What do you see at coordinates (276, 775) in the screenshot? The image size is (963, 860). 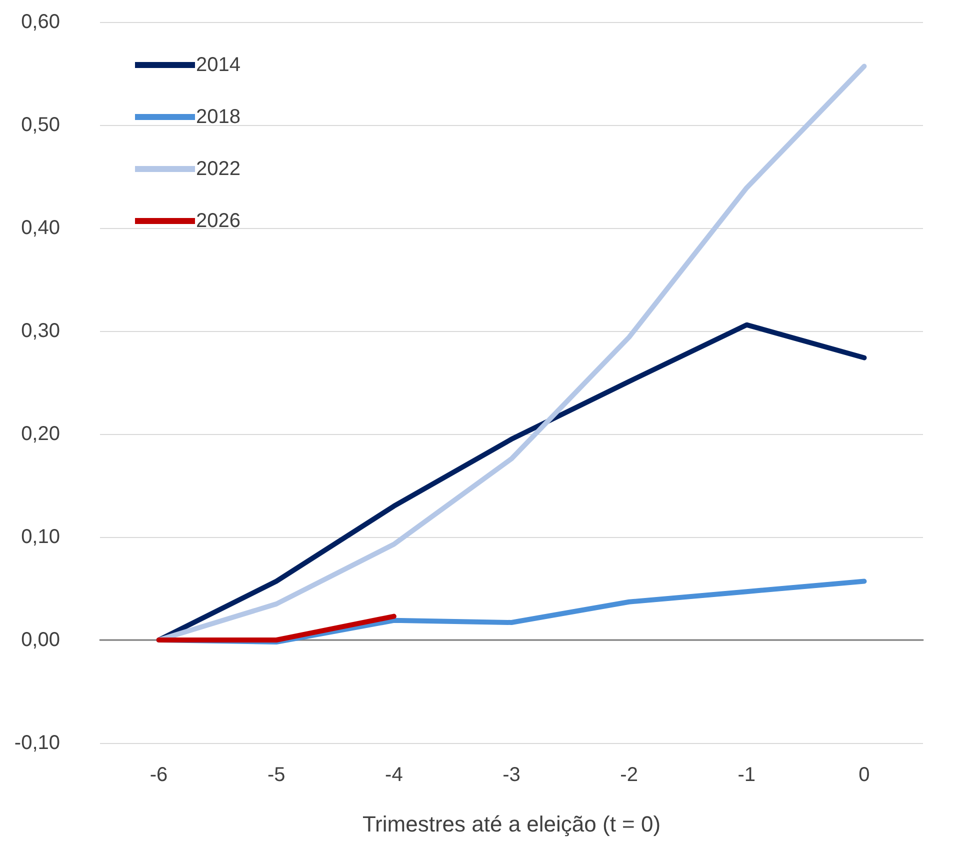 I see `x-tick-label: -5` at bounding box center [276, 775].